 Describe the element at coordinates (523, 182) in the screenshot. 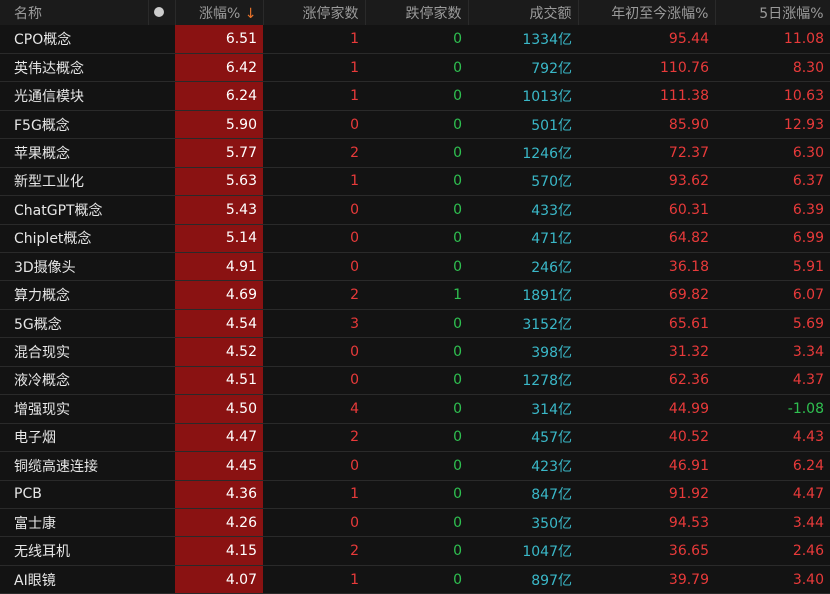

I see `turnover: 570亿` at that location.